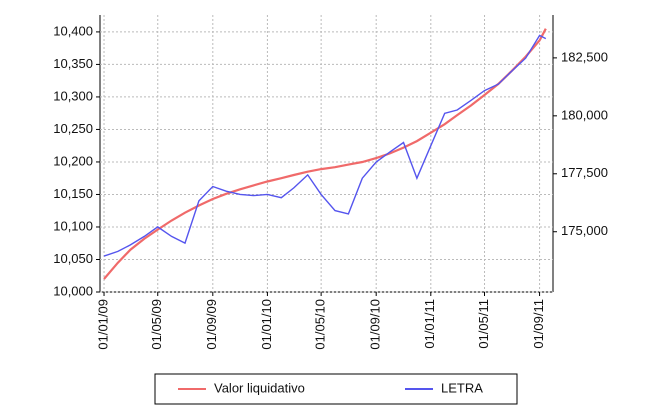 The image size is (653, 405). I want to click on y-tick-label: 10,400, so click(73, 30).